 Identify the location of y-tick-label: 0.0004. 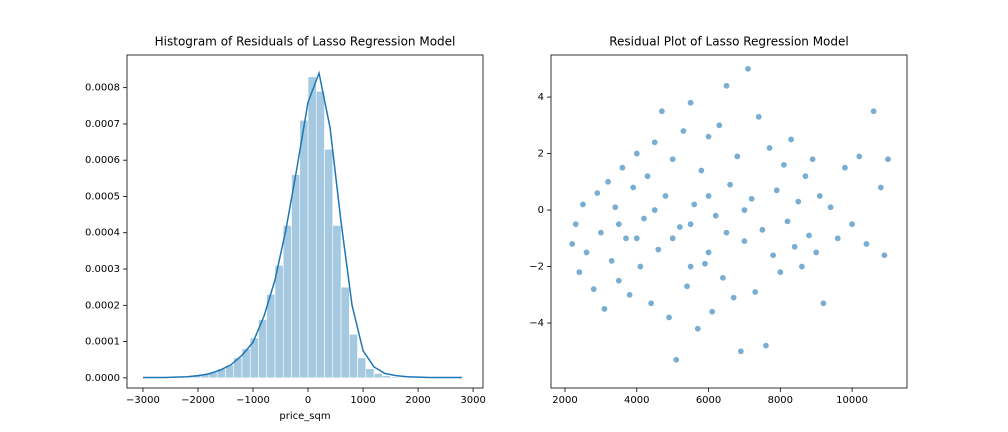
(102, 233).